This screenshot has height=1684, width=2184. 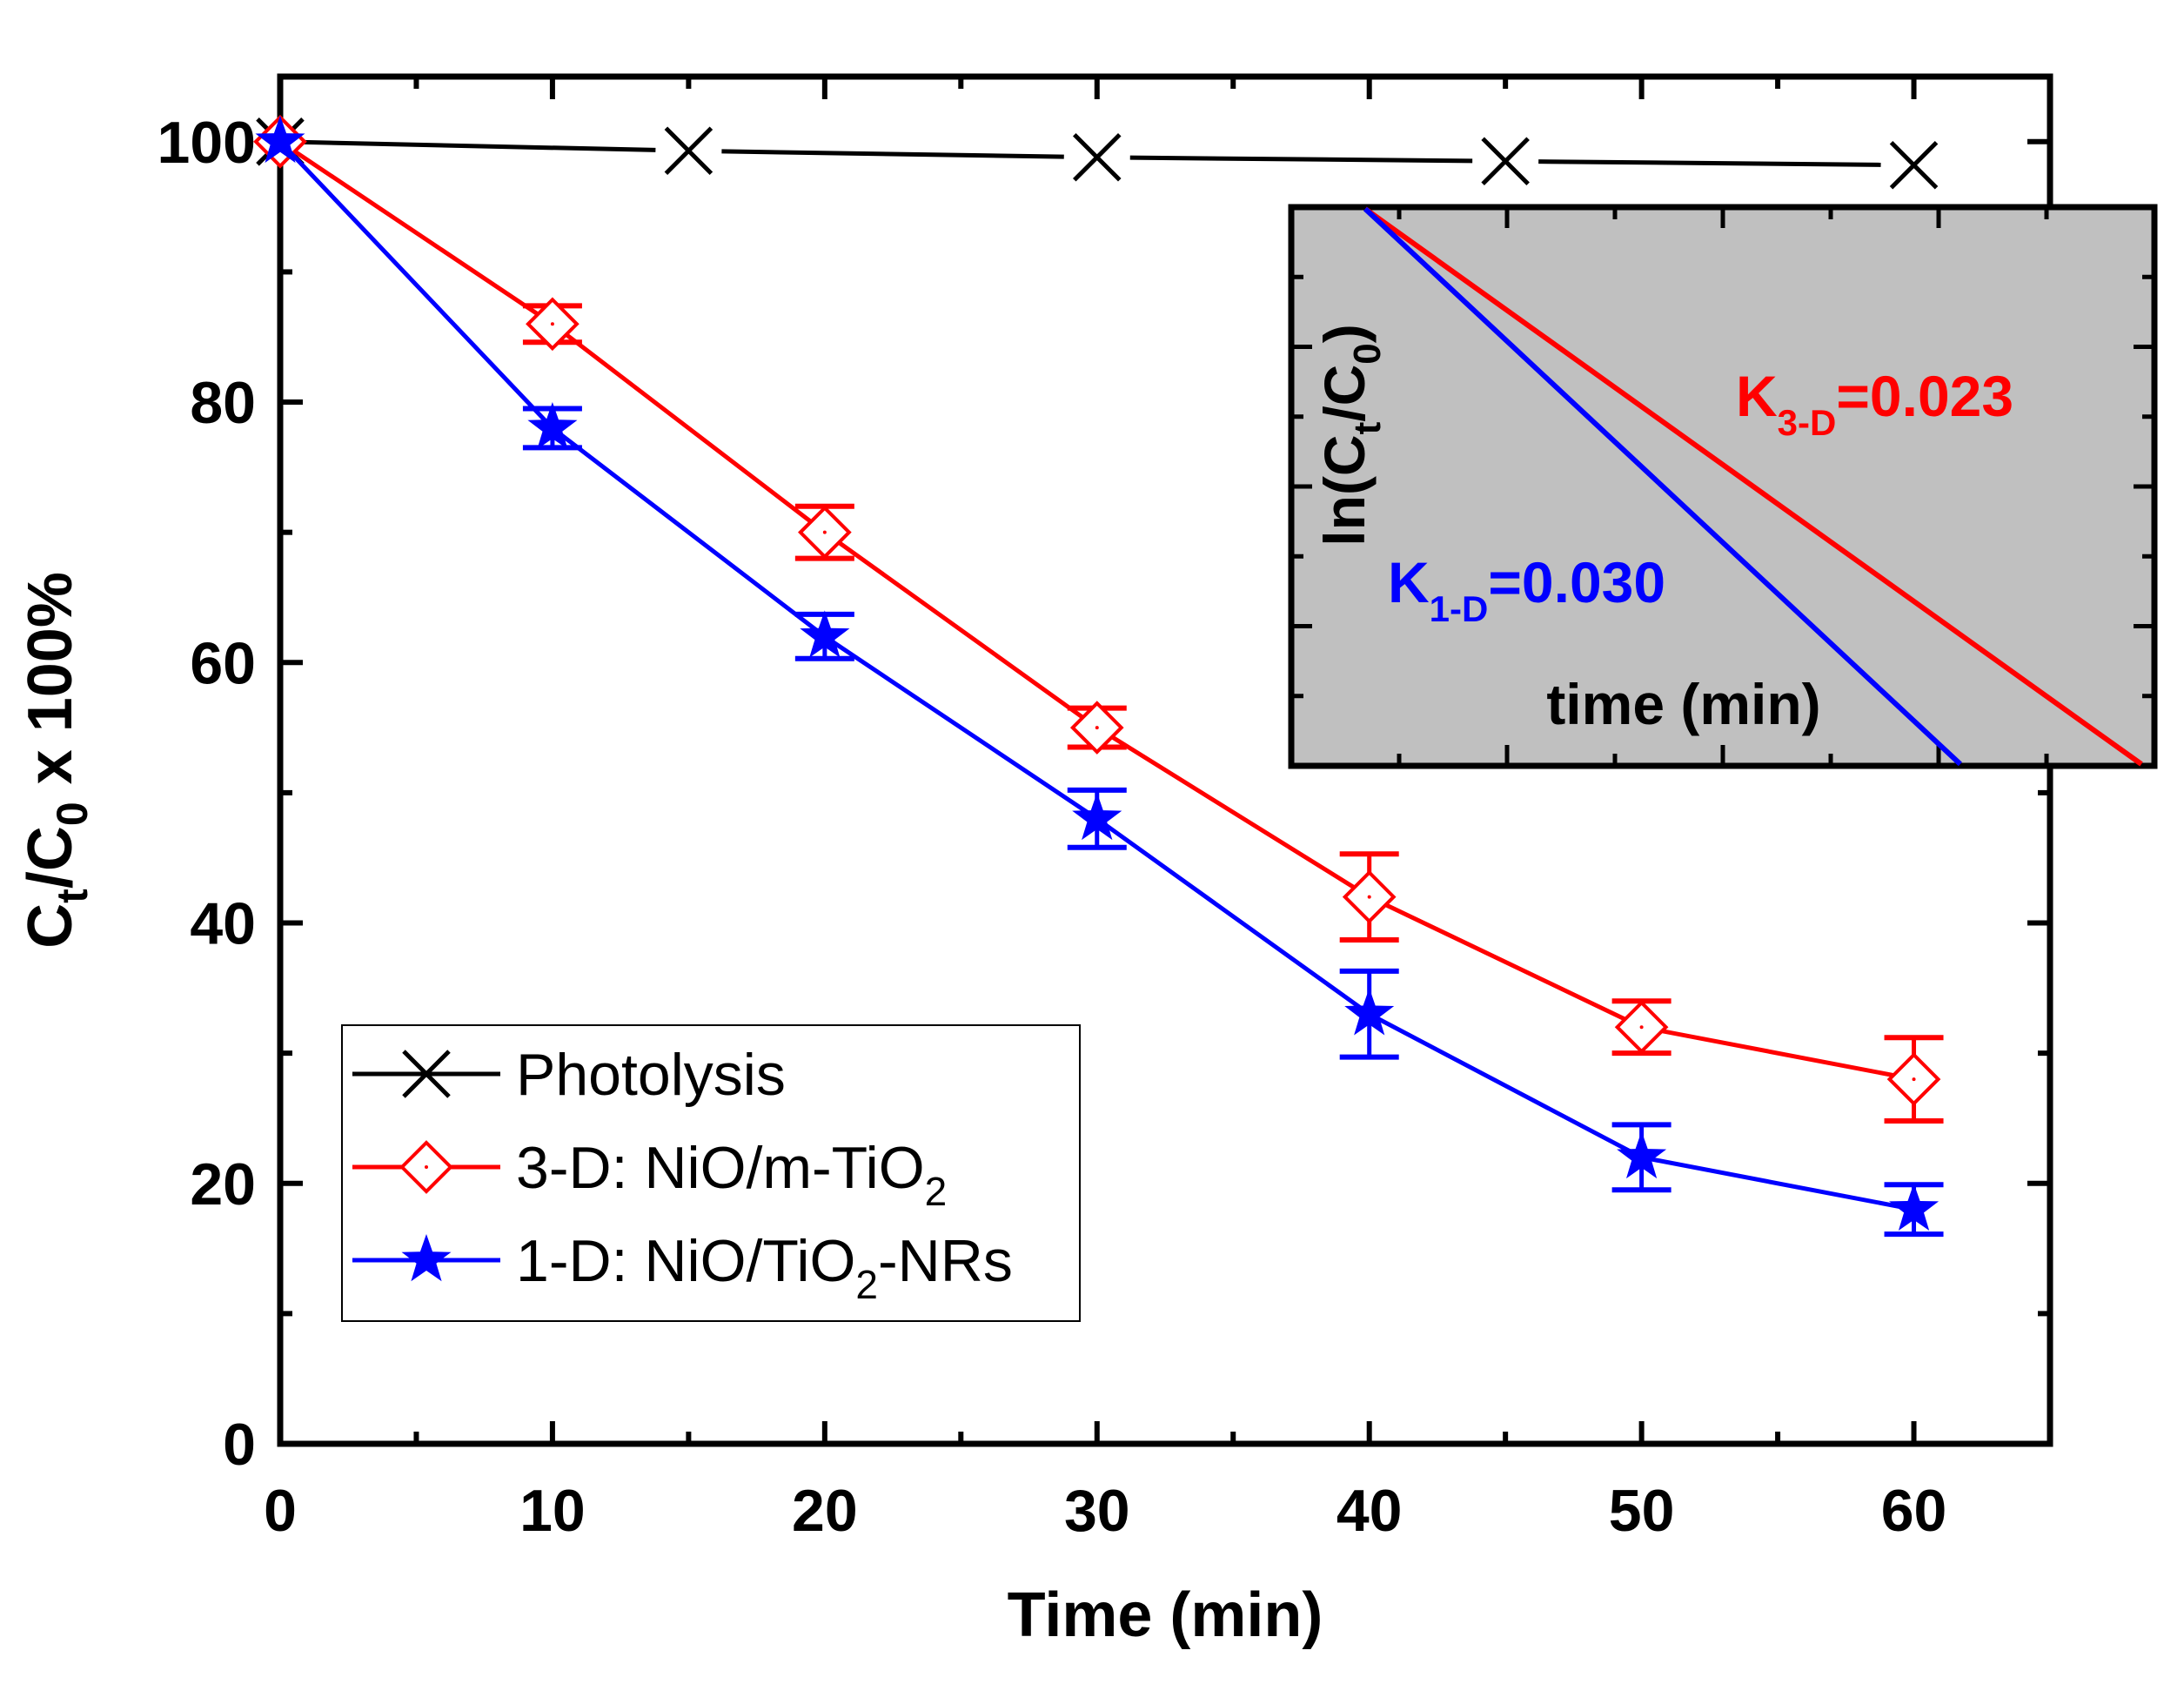 I want to click on legend-label: 3-D: NiO/m-TiO2, so click(x=731, y=1174).